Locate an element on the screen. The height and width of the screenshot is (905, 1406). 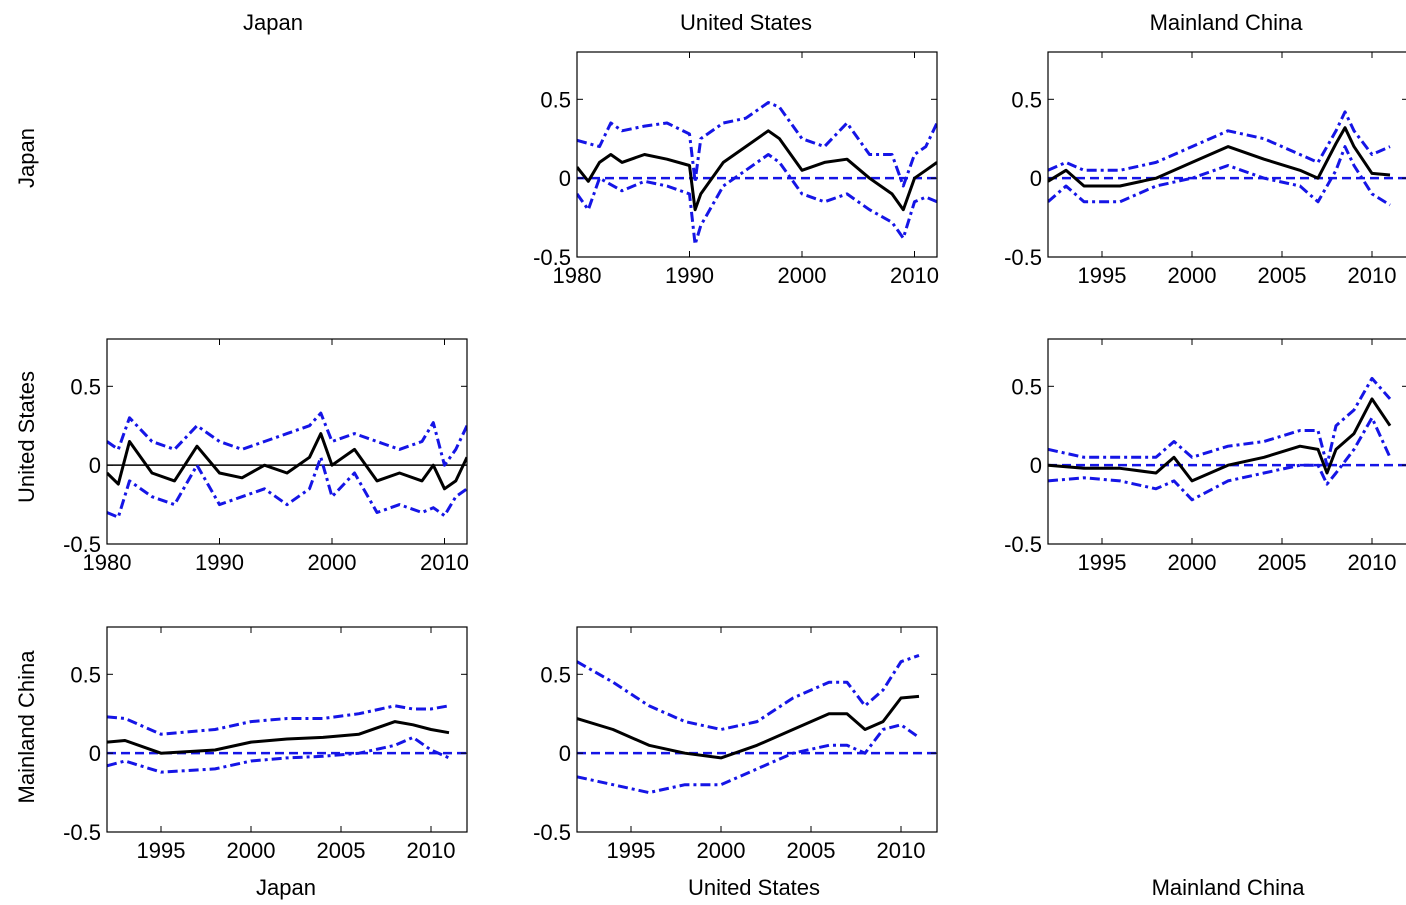
panel-2-1: -0.5 0 0.5 1995 2000 2005 2010 is located at coordinates (735, 744).